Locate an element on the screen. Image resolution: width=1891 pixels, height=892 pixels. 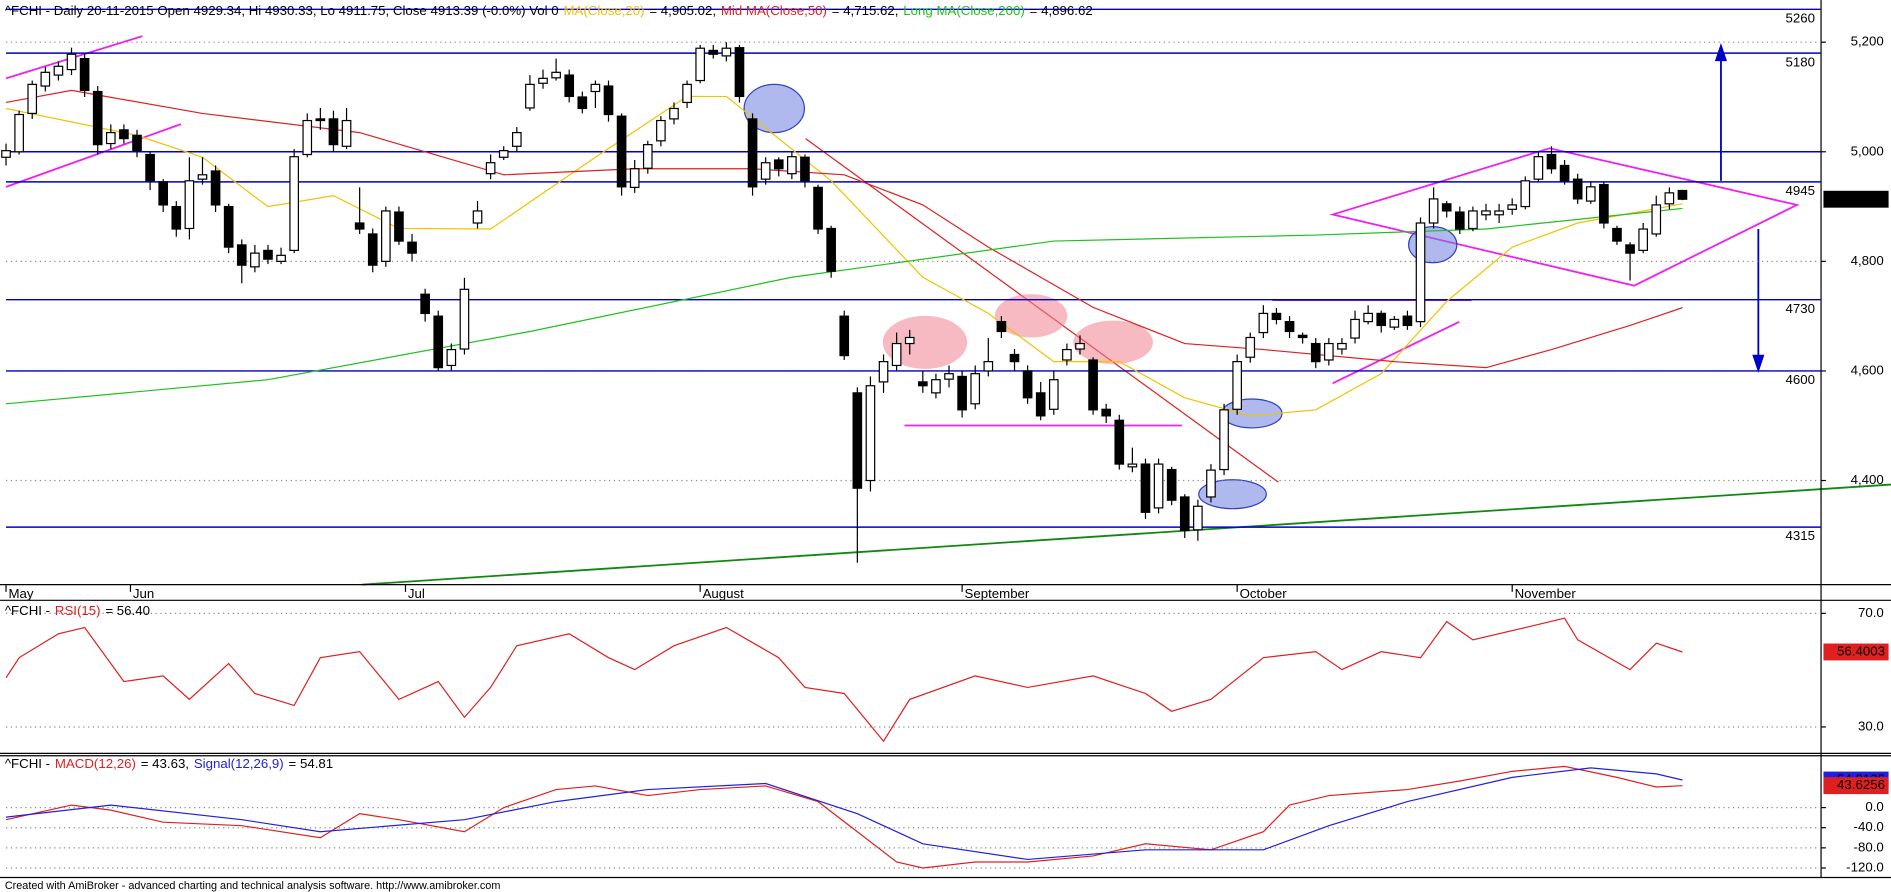
y-tick-label: 30.0 is located at coordinates (1871, 725).